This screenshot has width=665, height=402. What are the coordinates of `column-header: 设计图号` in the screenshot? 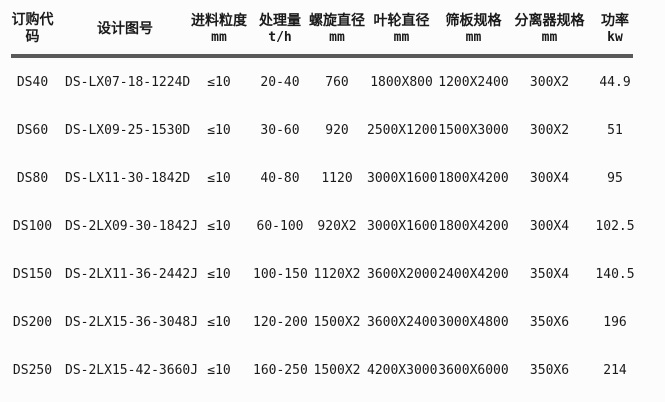 It's located at (125, 29).